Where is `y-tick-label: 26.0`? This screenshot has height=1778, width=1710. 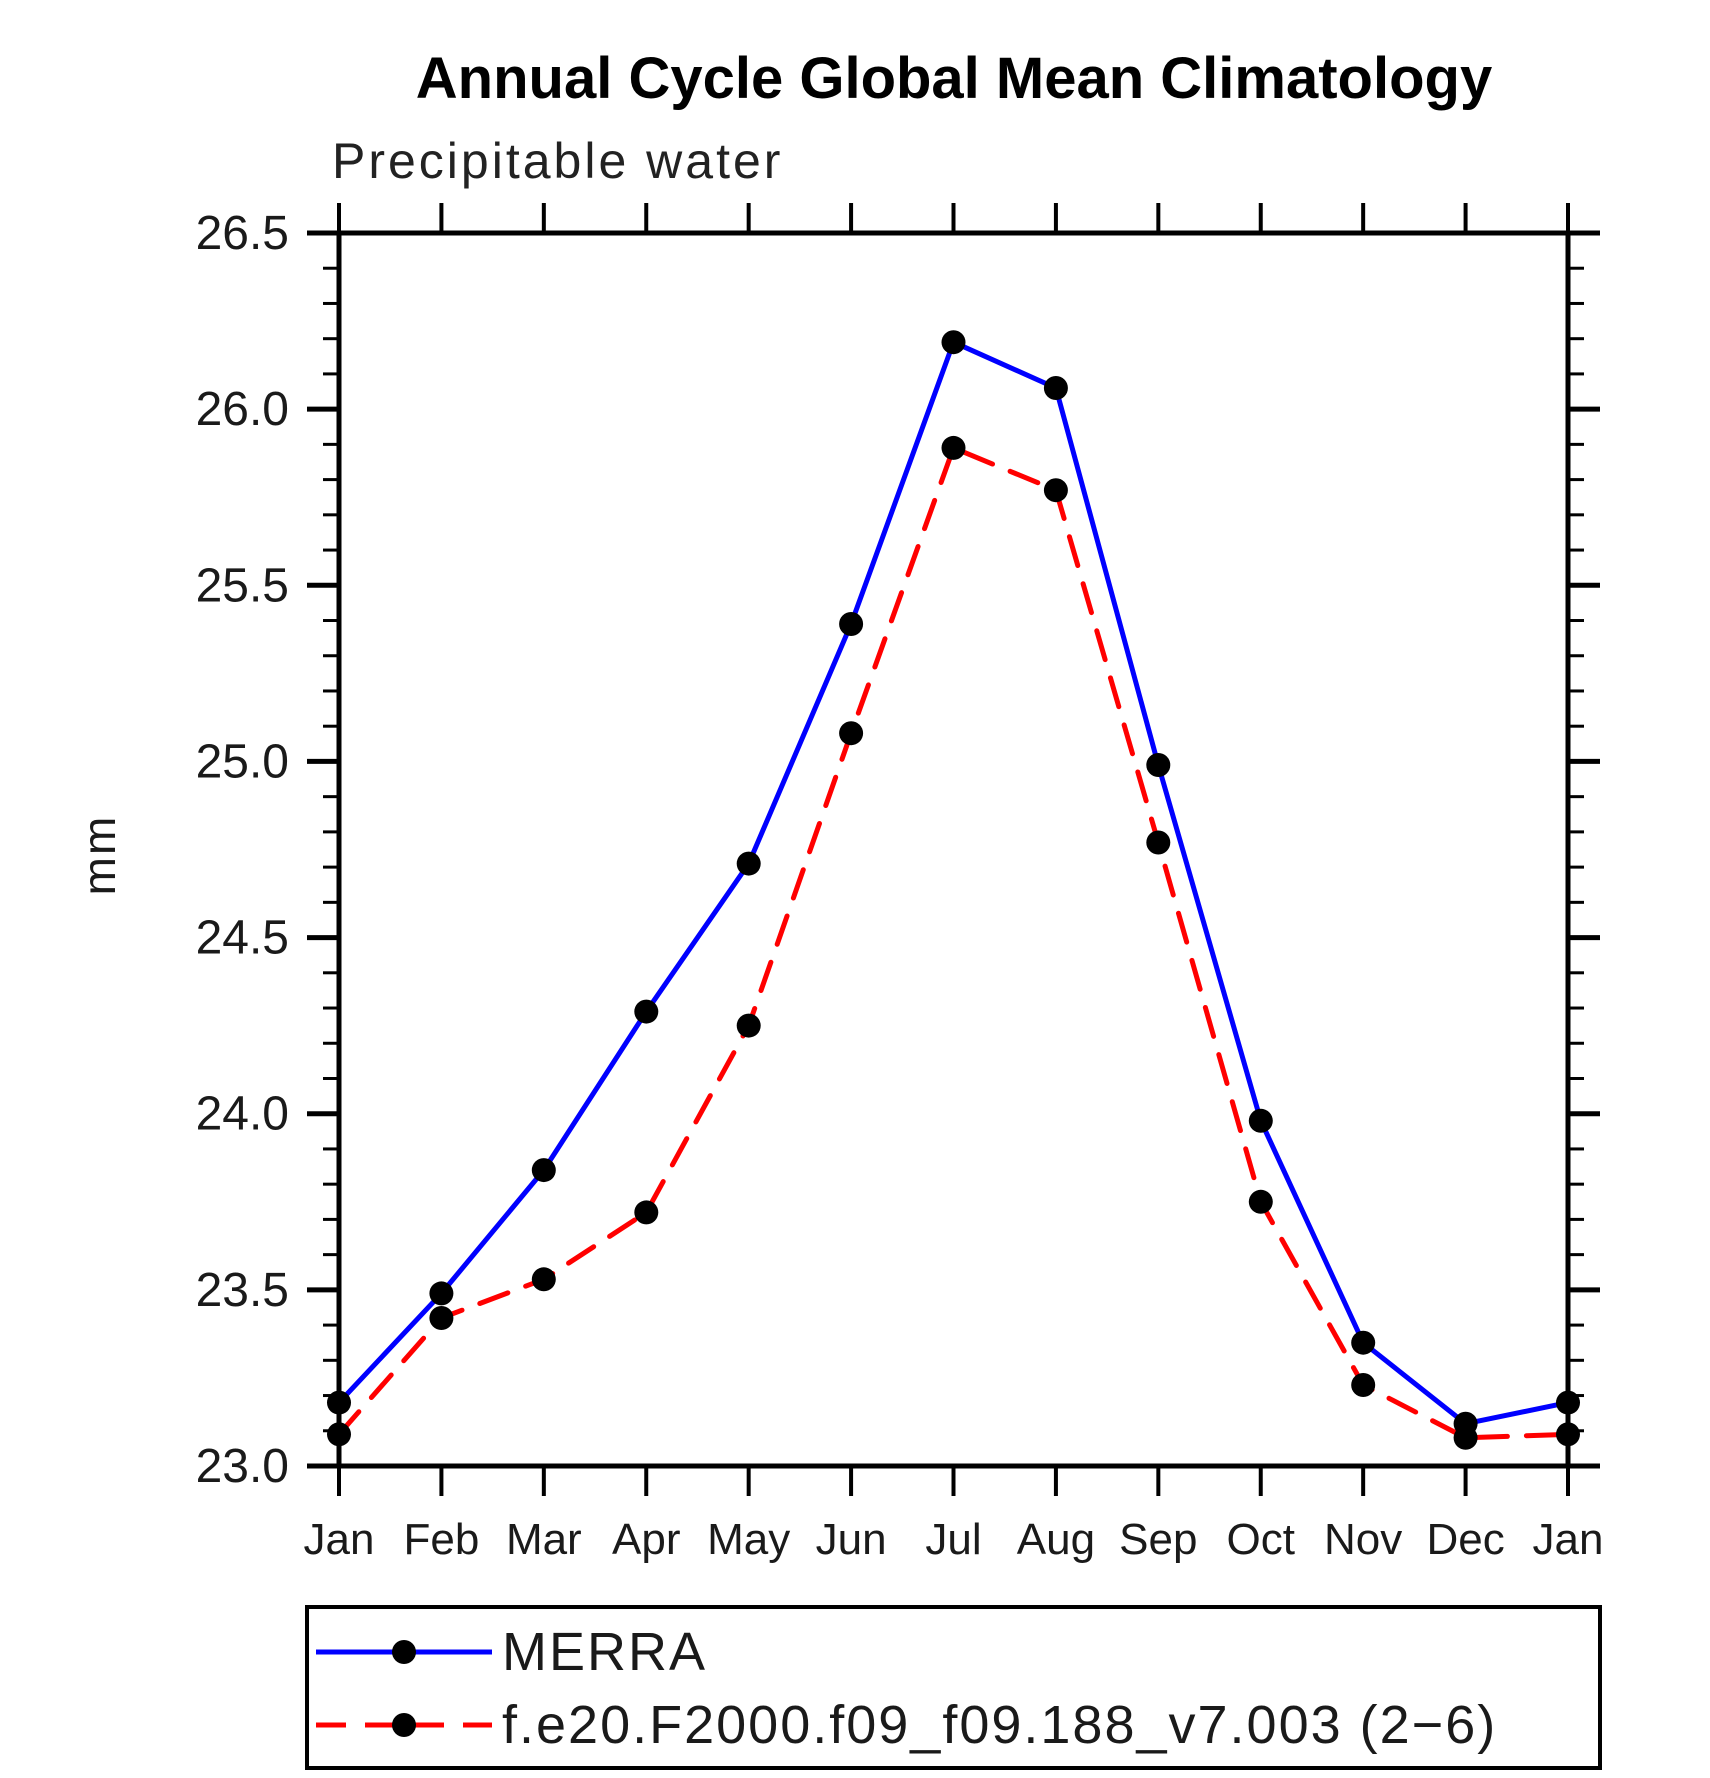
y-tick-label: 26.0 is located at coordinates (242, 409).